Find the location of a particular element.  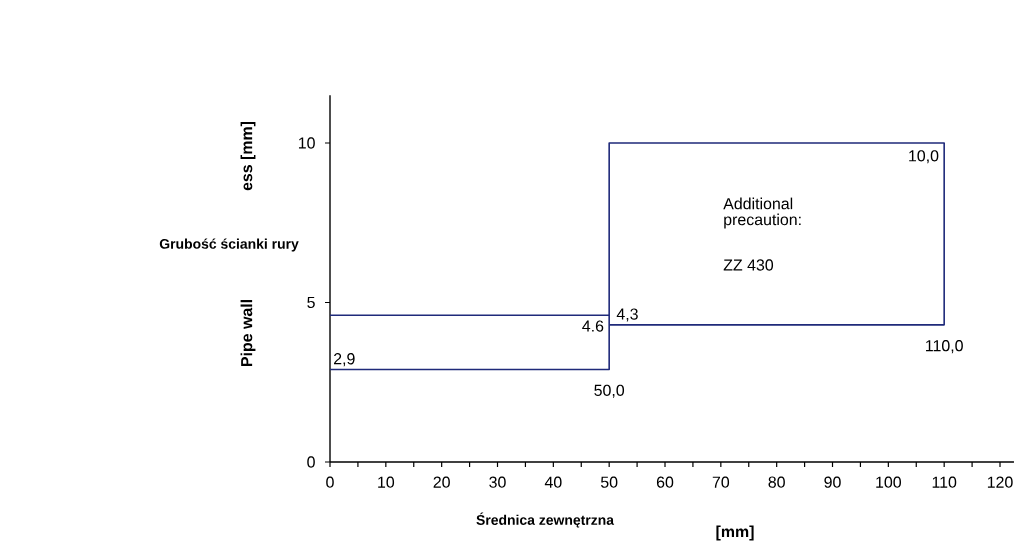

annotation: Additional precaution: is located at coordinates (762, 213).